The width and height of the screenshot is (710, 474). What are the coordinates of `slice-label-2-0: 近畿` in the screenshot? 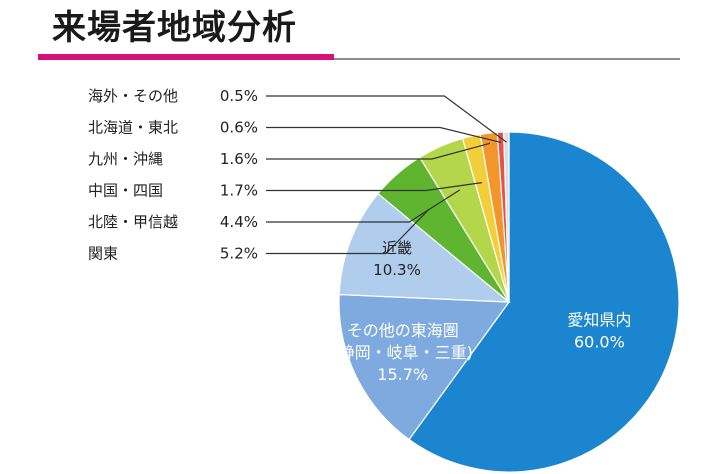 It's located at (397, 248).